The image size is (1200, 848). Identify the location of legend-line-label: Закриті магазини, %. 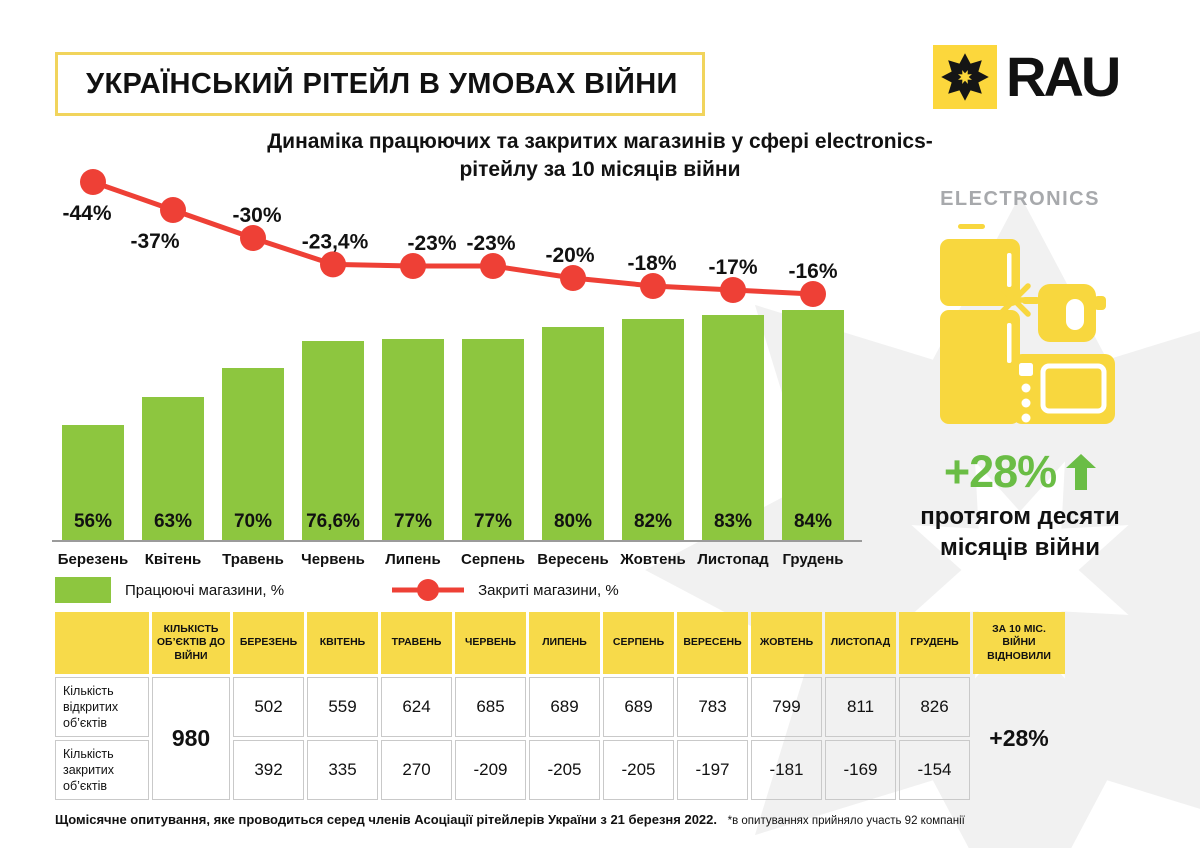
(548, 590).